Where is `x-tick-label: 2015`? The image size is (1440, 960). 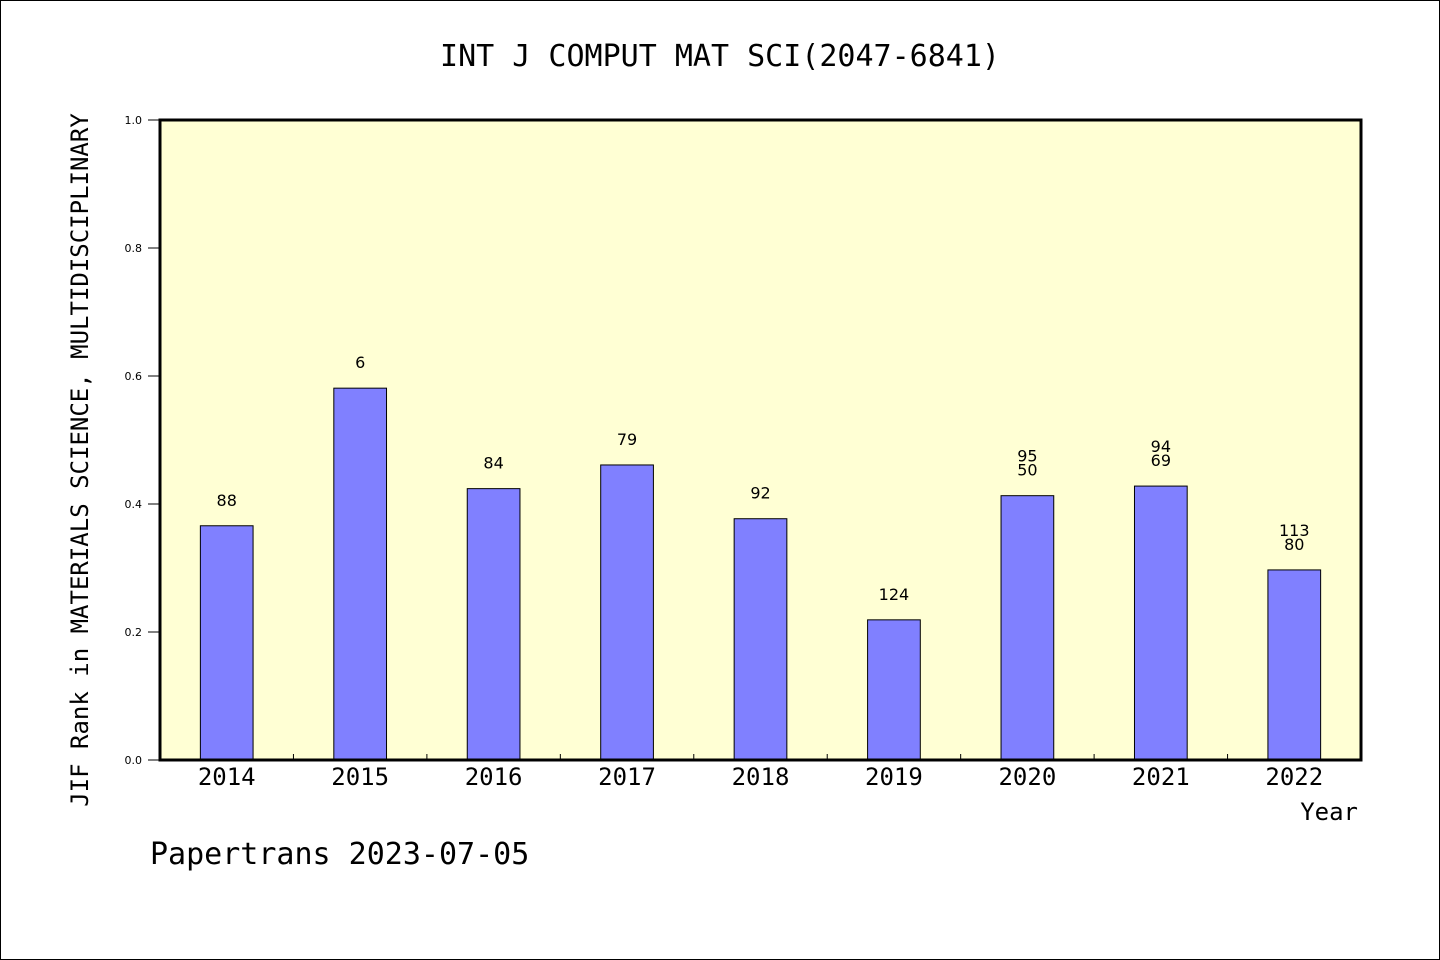 x-tick-label: 2015 is located at coordinates (360, 777).